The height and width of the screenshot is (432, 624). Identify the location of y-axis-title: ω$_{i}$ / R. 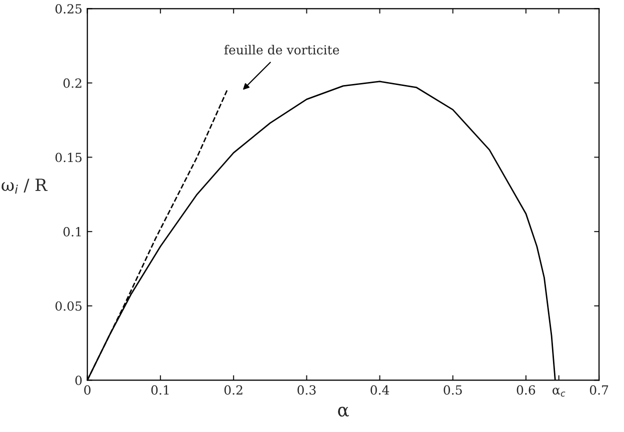
(25, 186).